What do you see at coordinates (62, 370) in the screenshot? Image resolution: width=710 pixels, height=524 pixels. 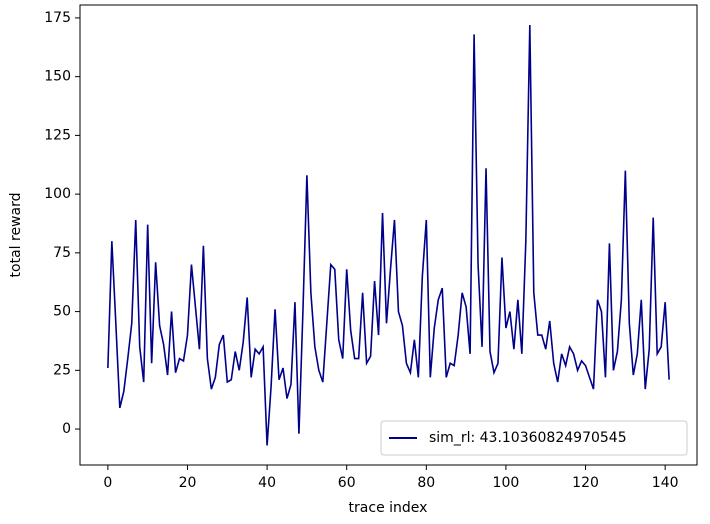 I see `y-tick-label: 25` at bounding box center [62, 370].